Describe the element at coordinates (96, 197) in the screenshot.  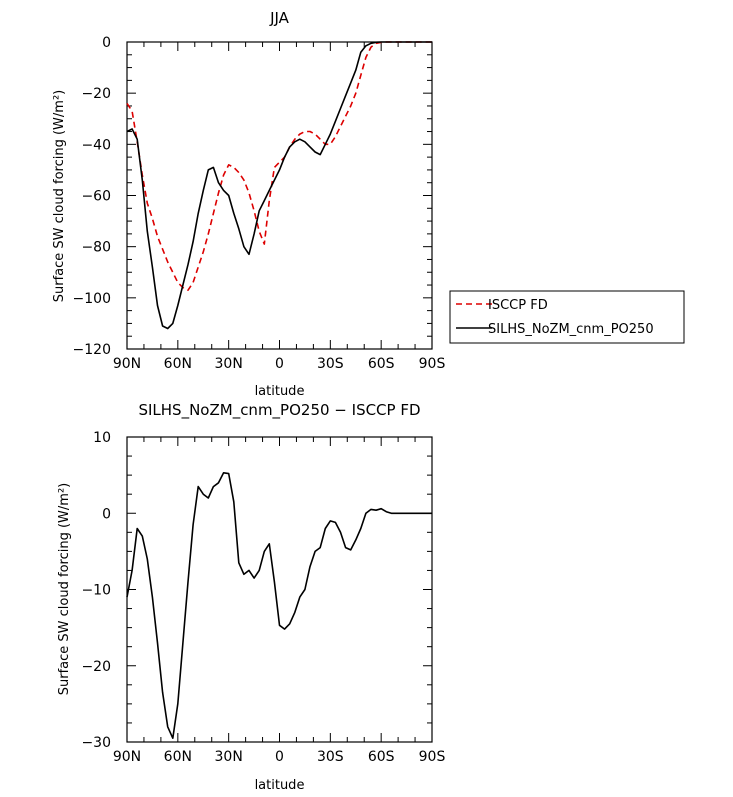
I see `y-tick-label: −60` at that location.